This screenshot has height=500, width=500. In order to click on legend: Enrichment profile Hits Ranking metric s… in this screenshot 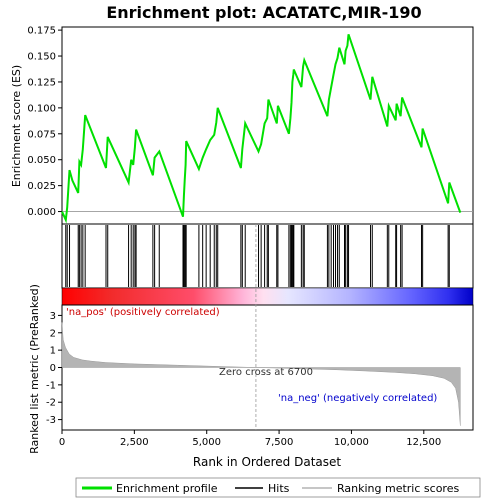, I will do `click(278, 487)`.